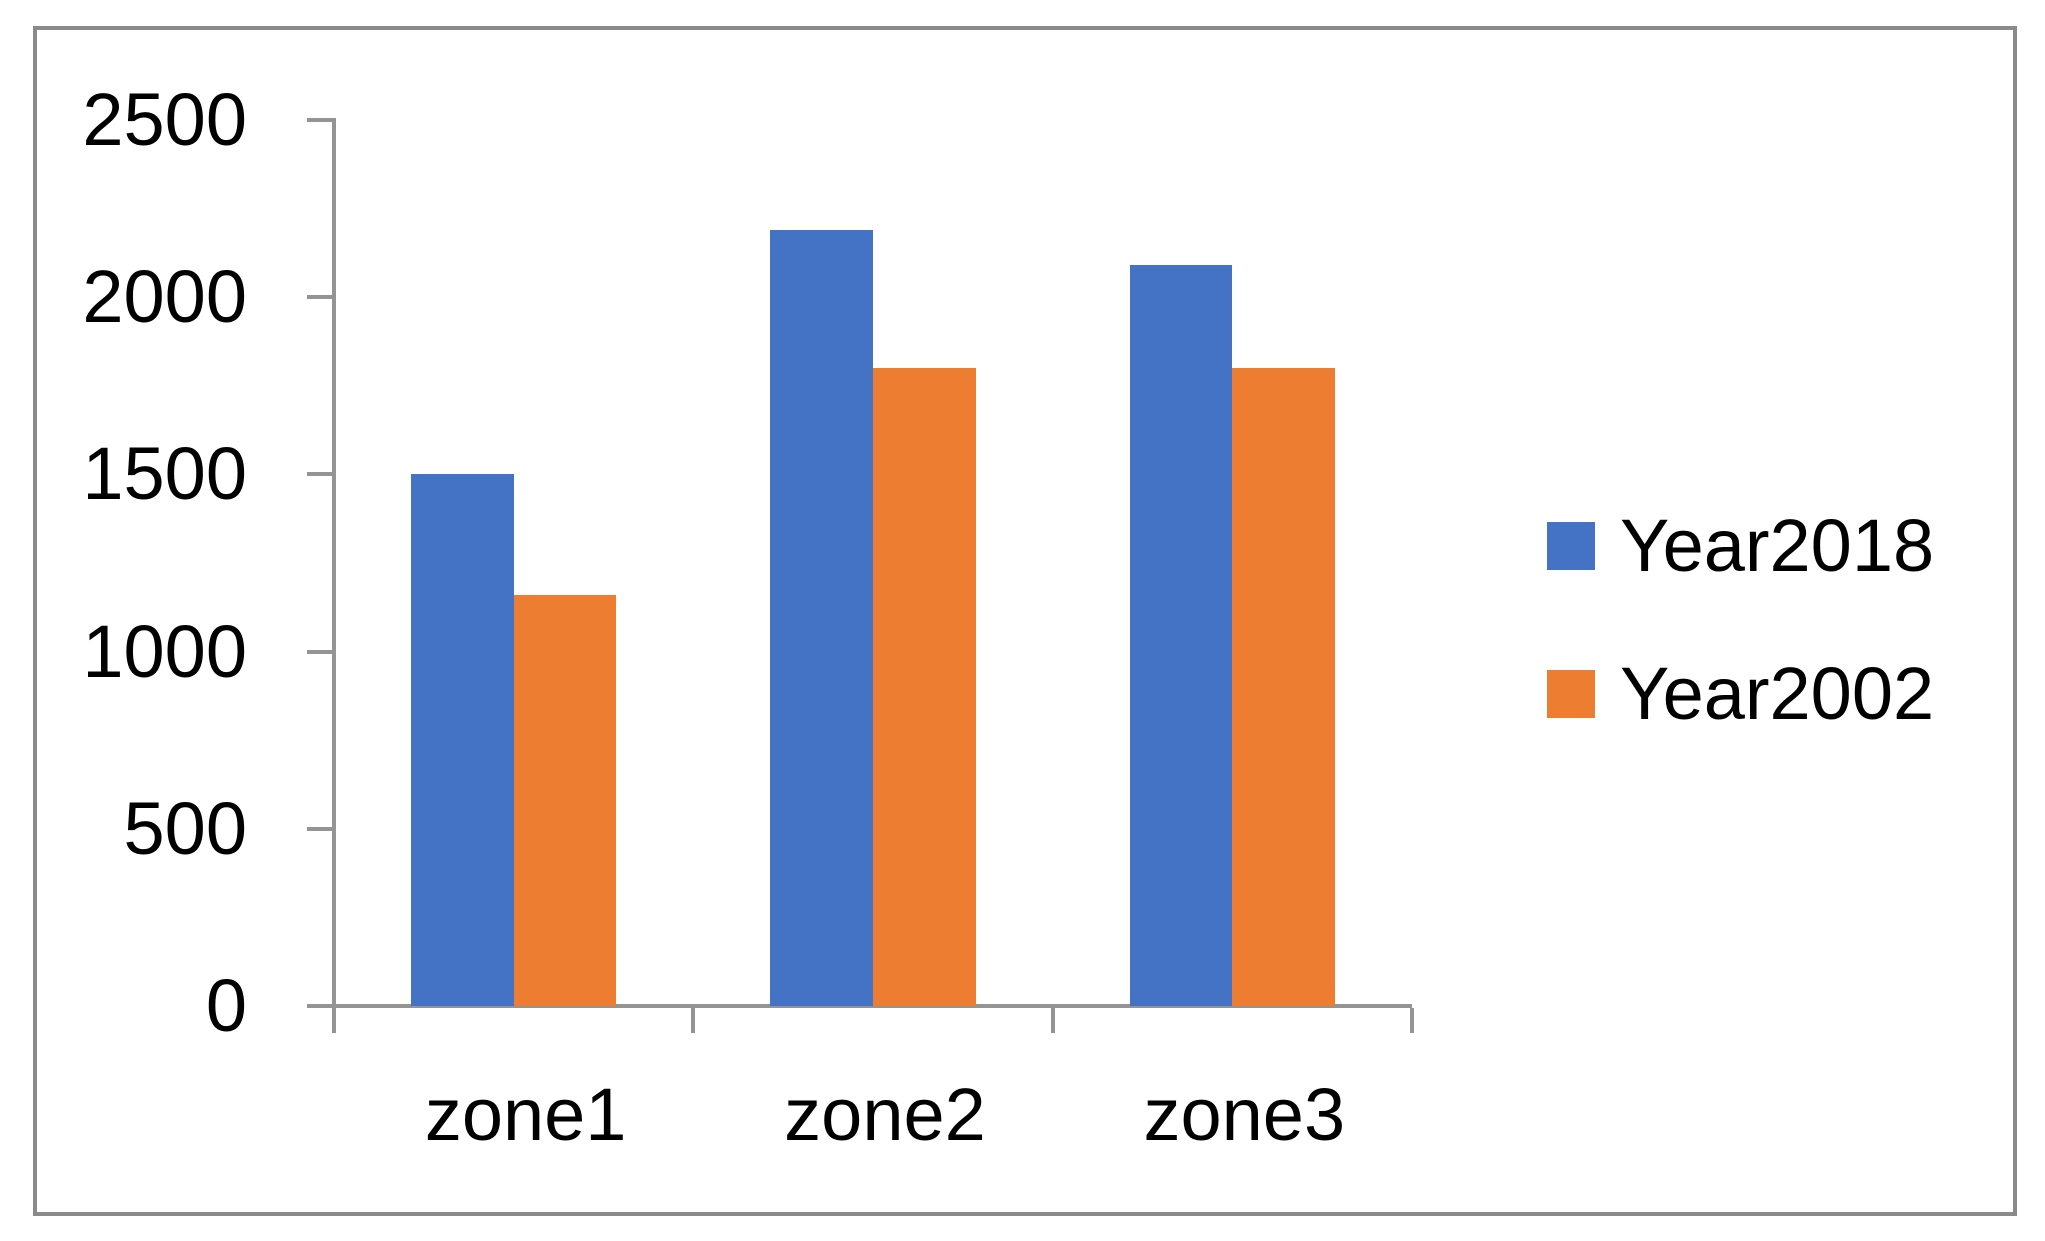  I want to click on legend-item-year2018: Year2018, so click(1740, 546).